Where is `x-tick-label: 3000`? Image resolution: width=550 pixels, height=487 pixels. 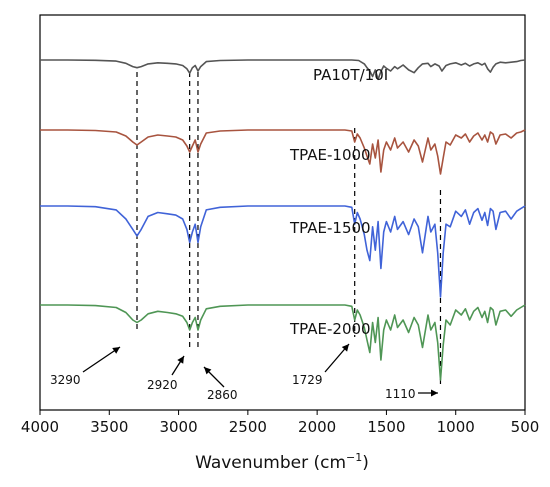 x-tick-label: 3000 is located at coordinates (178, 427).